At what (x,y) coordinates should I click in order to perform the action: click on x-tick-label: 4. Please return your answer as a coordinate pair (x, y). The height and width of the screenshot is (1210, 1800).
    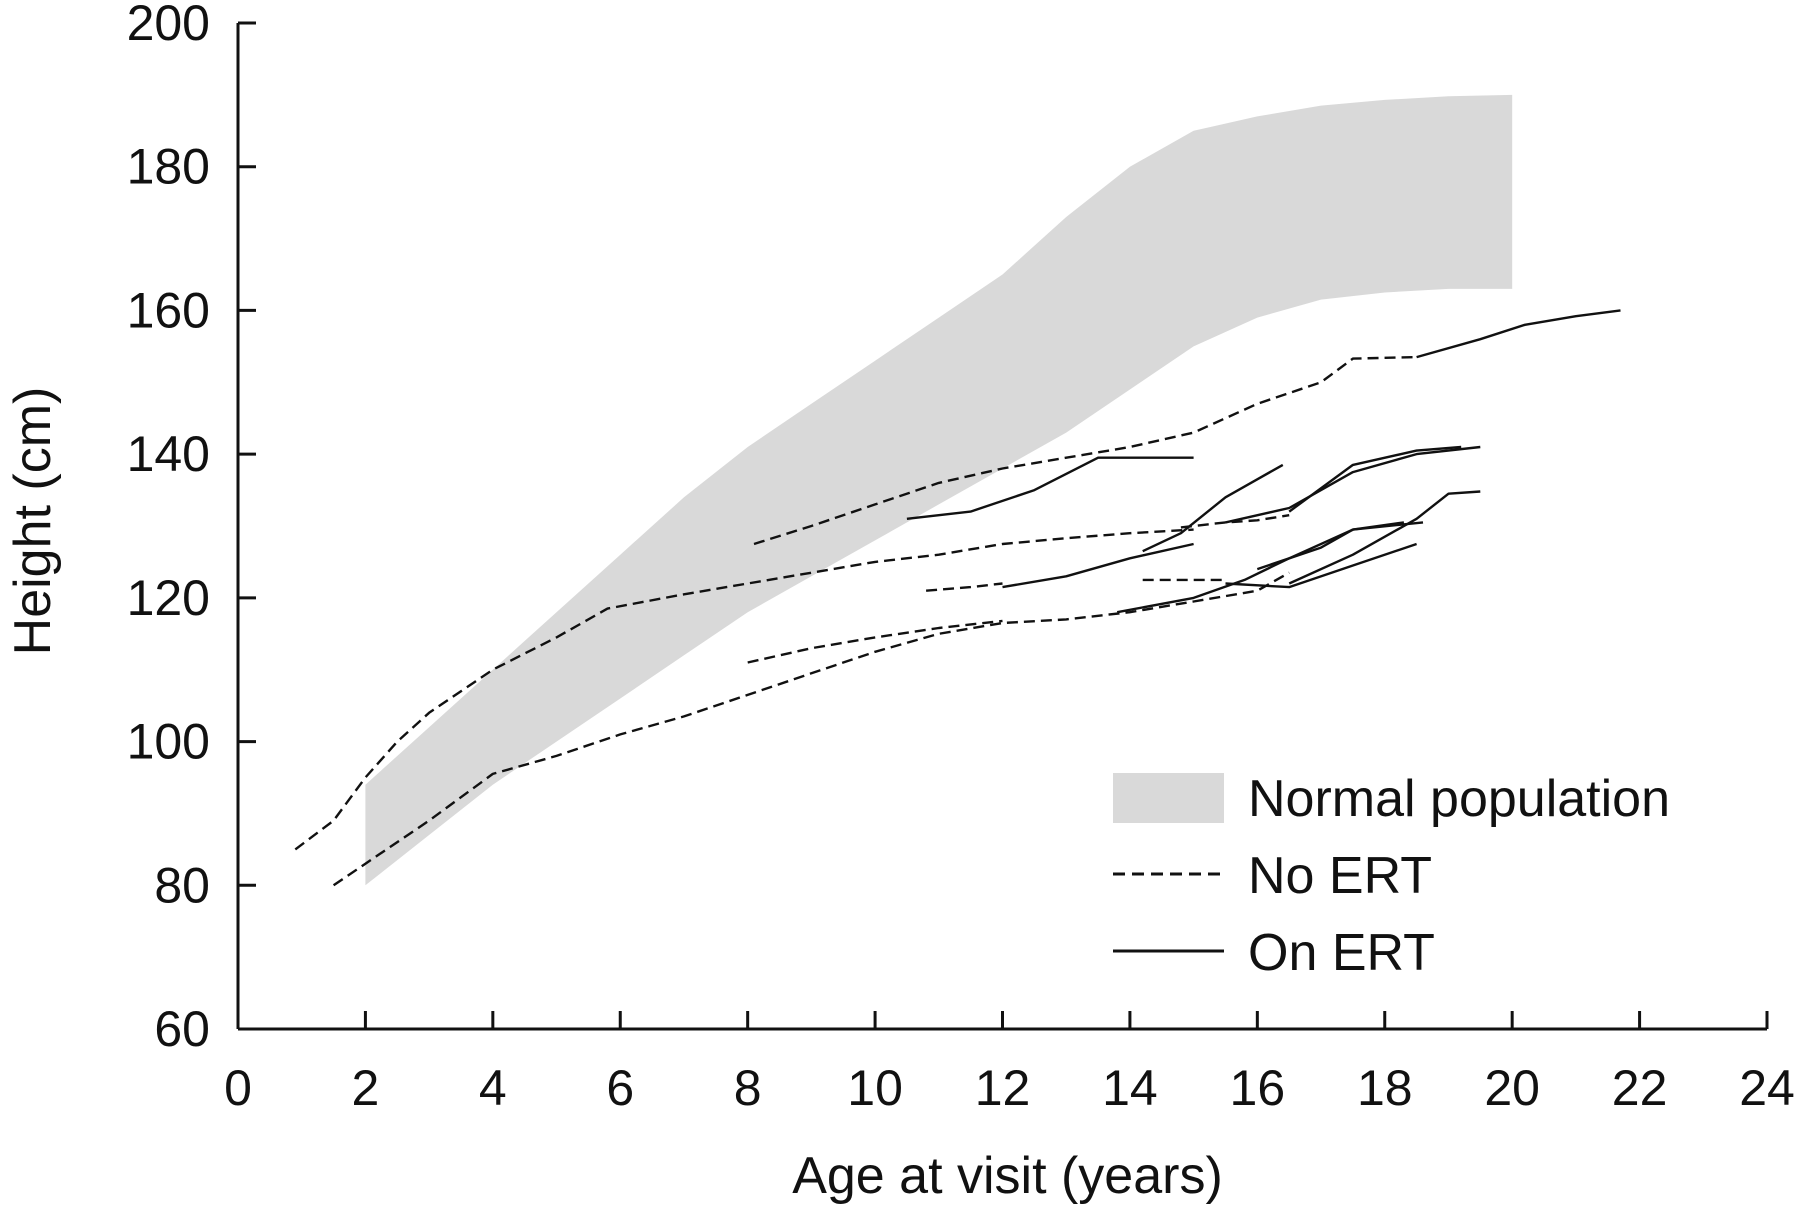
    Looking at the image, I should click on (493, 1088).